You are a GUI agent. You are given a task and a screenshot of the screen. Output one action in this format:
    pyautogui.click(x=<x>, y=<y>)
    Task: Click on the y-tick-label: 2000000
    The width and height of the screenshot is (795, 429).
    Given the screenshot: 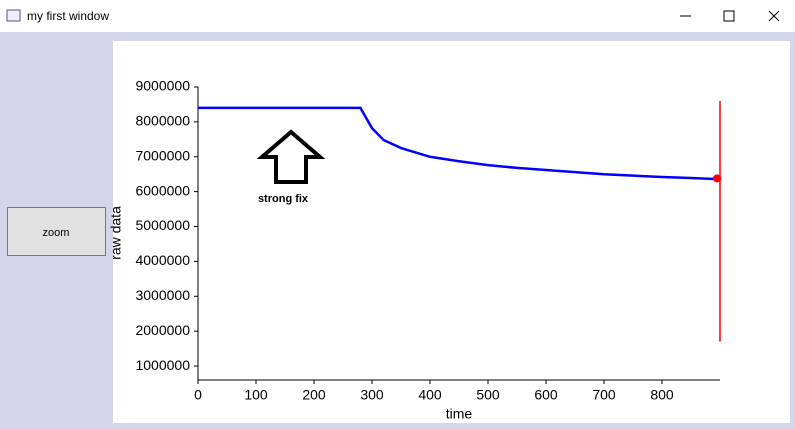 What is the action you would take?
    pyautogui.click(x=162, y=330)
    